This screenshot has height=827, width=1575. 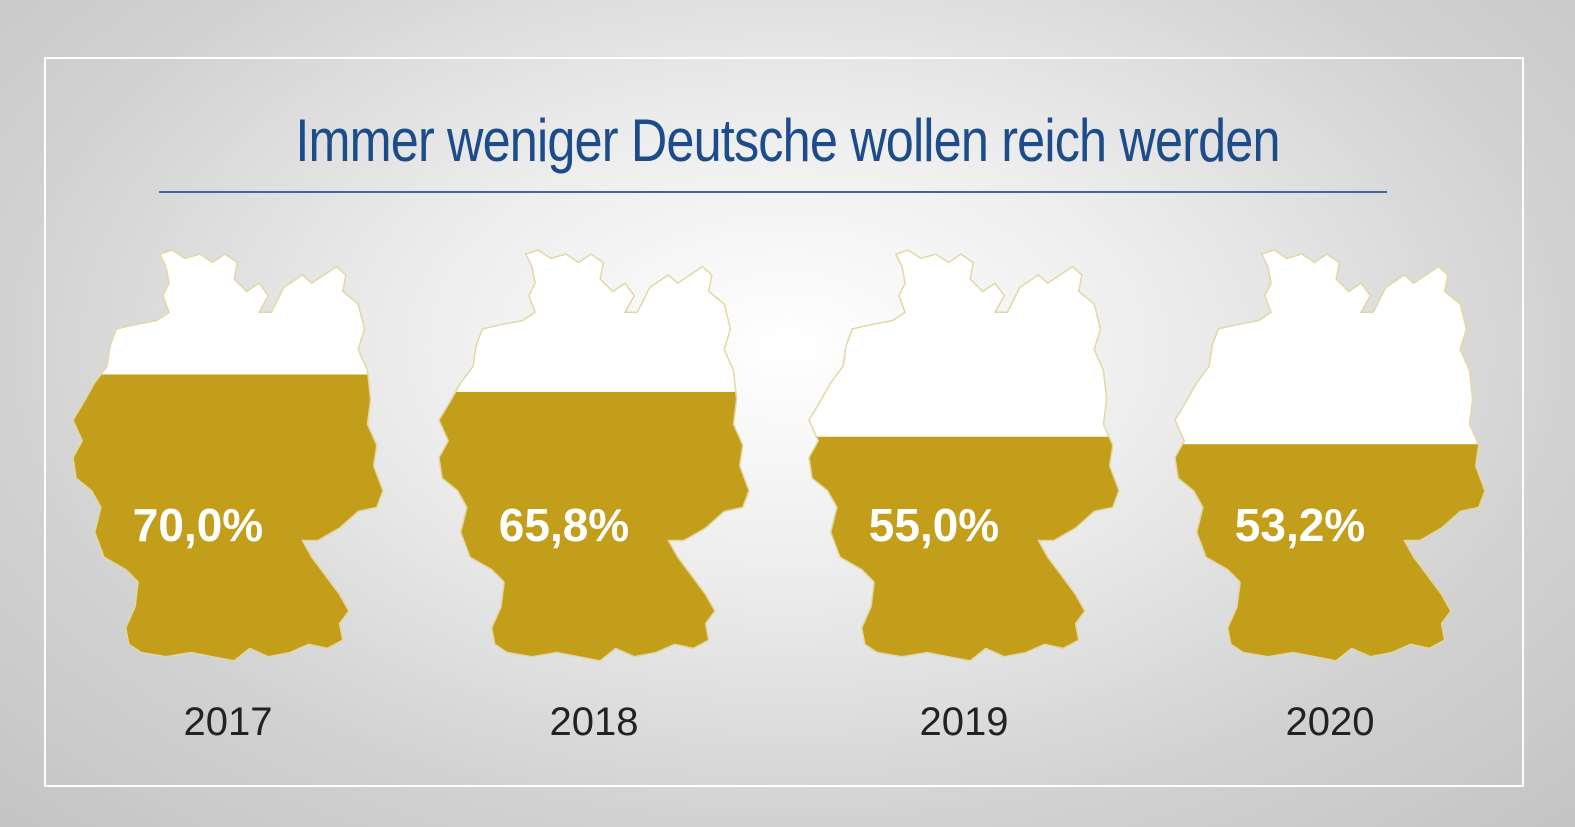 What do you see at coordinates (1330, 722) in the screenshot?
I see `year-label: 2020` at bounding box center [1330, 722].